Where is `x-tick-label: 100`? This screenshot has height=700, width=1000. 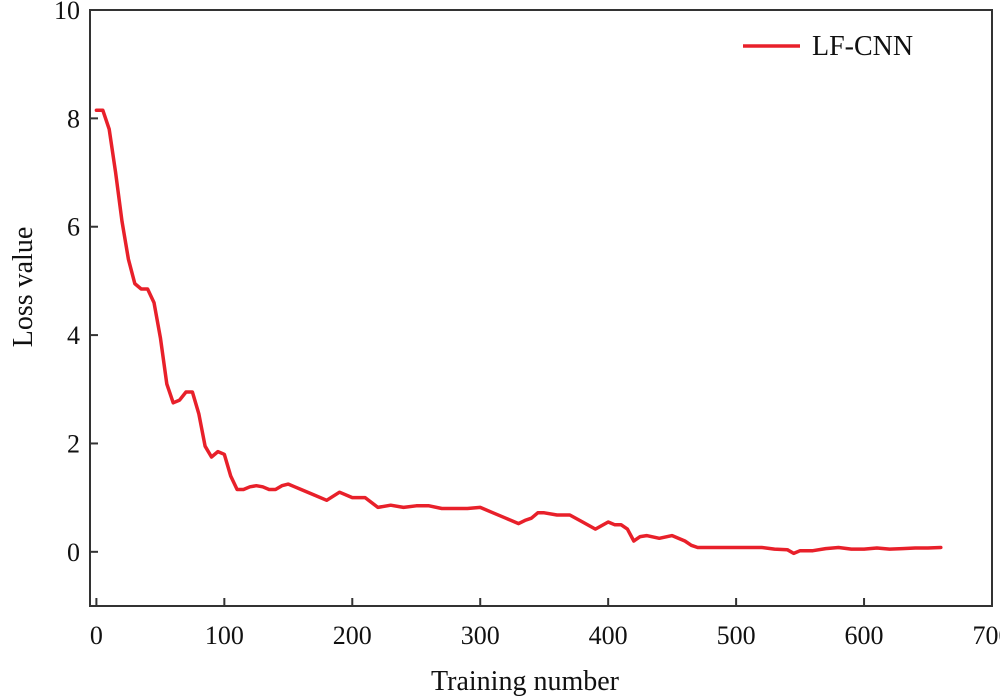 x-tick-label: 100 is located at coordinates (224, 635).